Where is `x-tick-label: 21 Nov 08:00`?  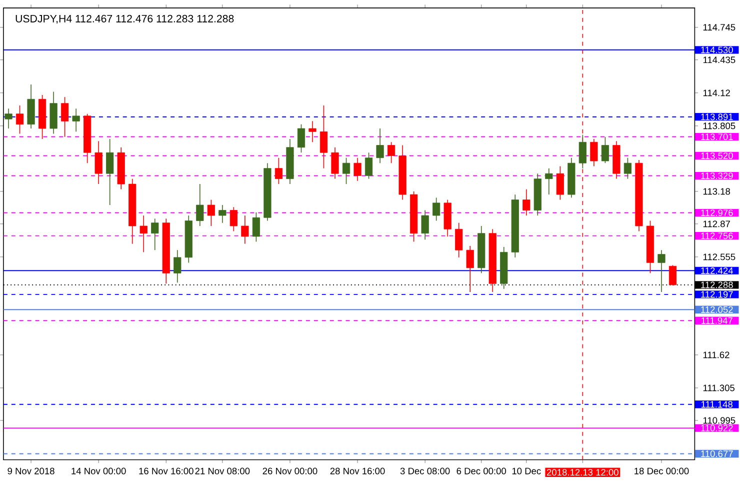 x-tick-label: 21 Nov 08:00 is located at coordinates (222, 471).